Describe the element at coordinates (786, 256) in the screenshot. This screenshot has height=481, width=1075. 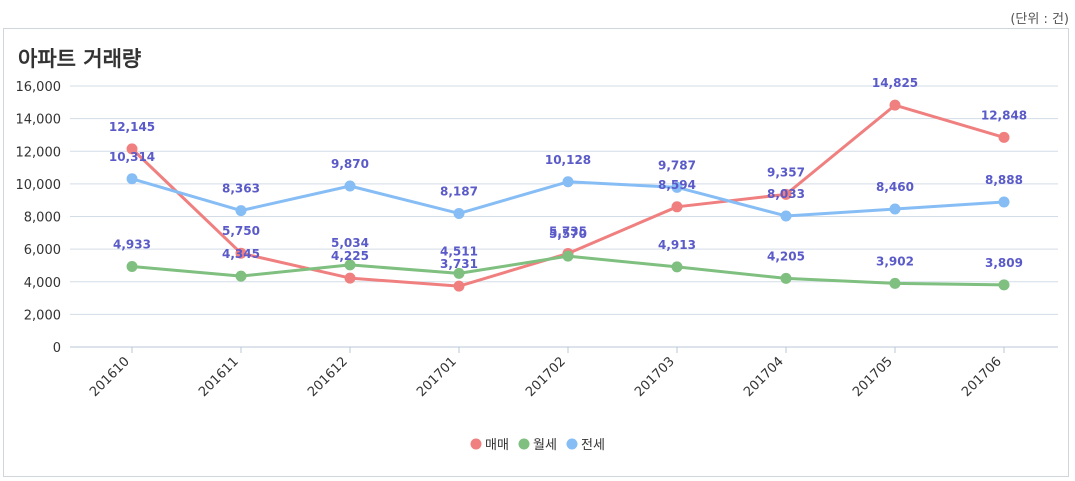
I see `data-label: 4,205` at that location.